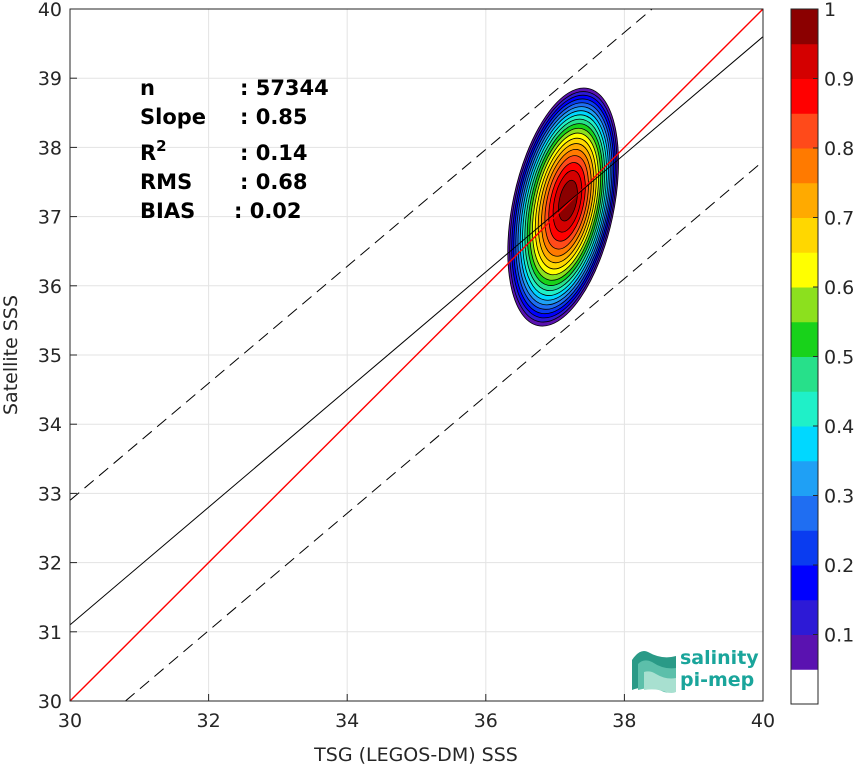 The image size is (858, 767). I want to click on colorbar-tick-label: 0.6, so click(839, 288).